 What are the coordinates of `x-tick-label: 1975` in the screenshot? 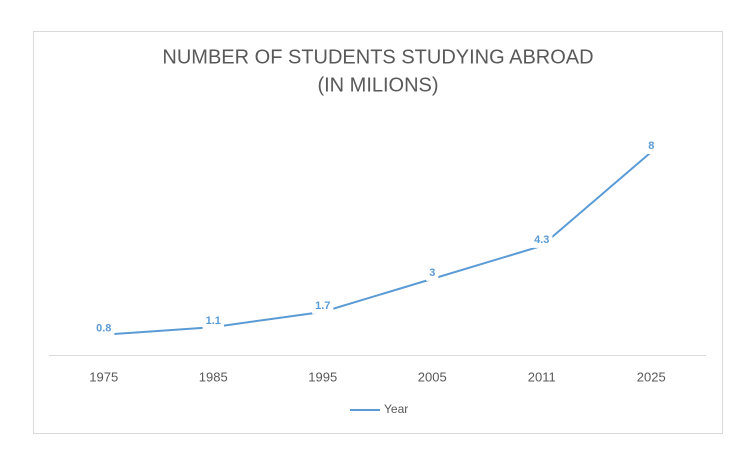 It's located at (103, 376).